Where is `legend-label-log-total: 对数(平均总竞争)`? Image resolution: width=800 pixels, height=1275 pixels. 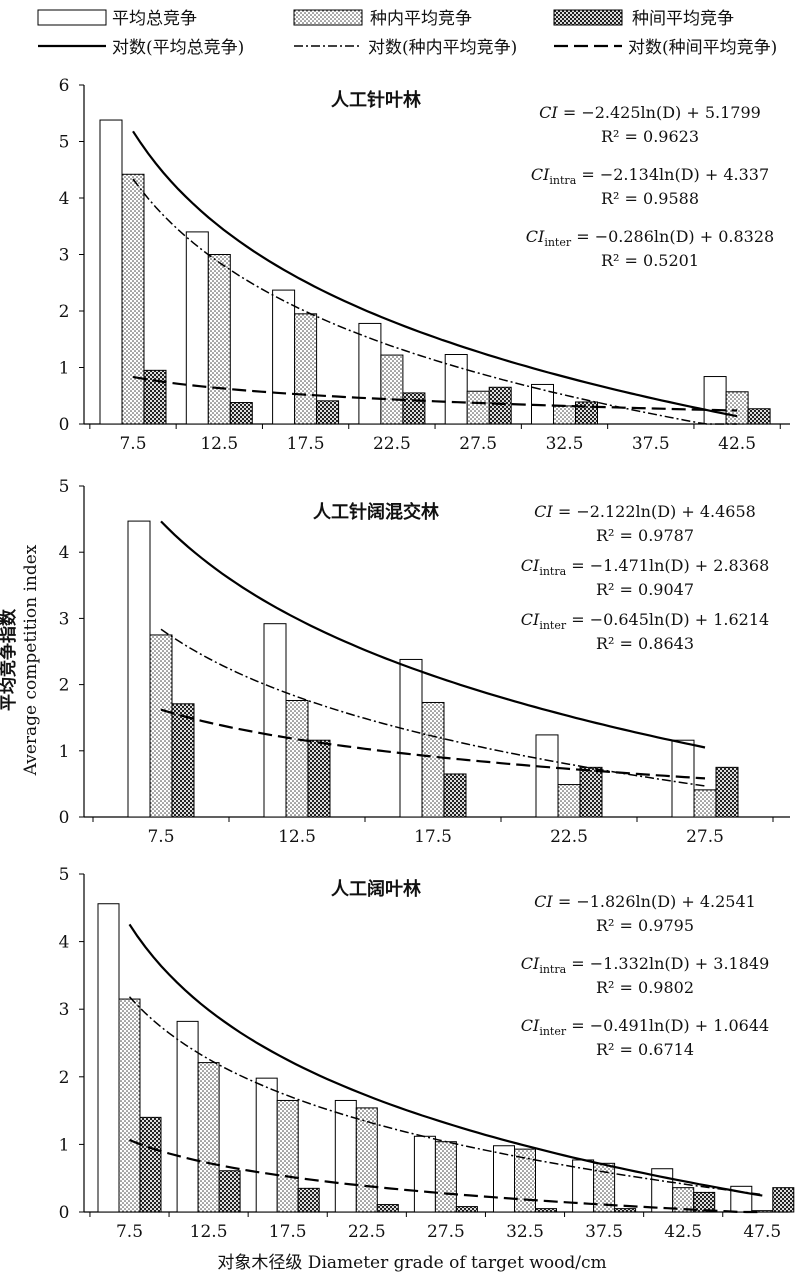 legend-label-log-total: 对数(平均总竞争) is located at coordinates (178, 48).